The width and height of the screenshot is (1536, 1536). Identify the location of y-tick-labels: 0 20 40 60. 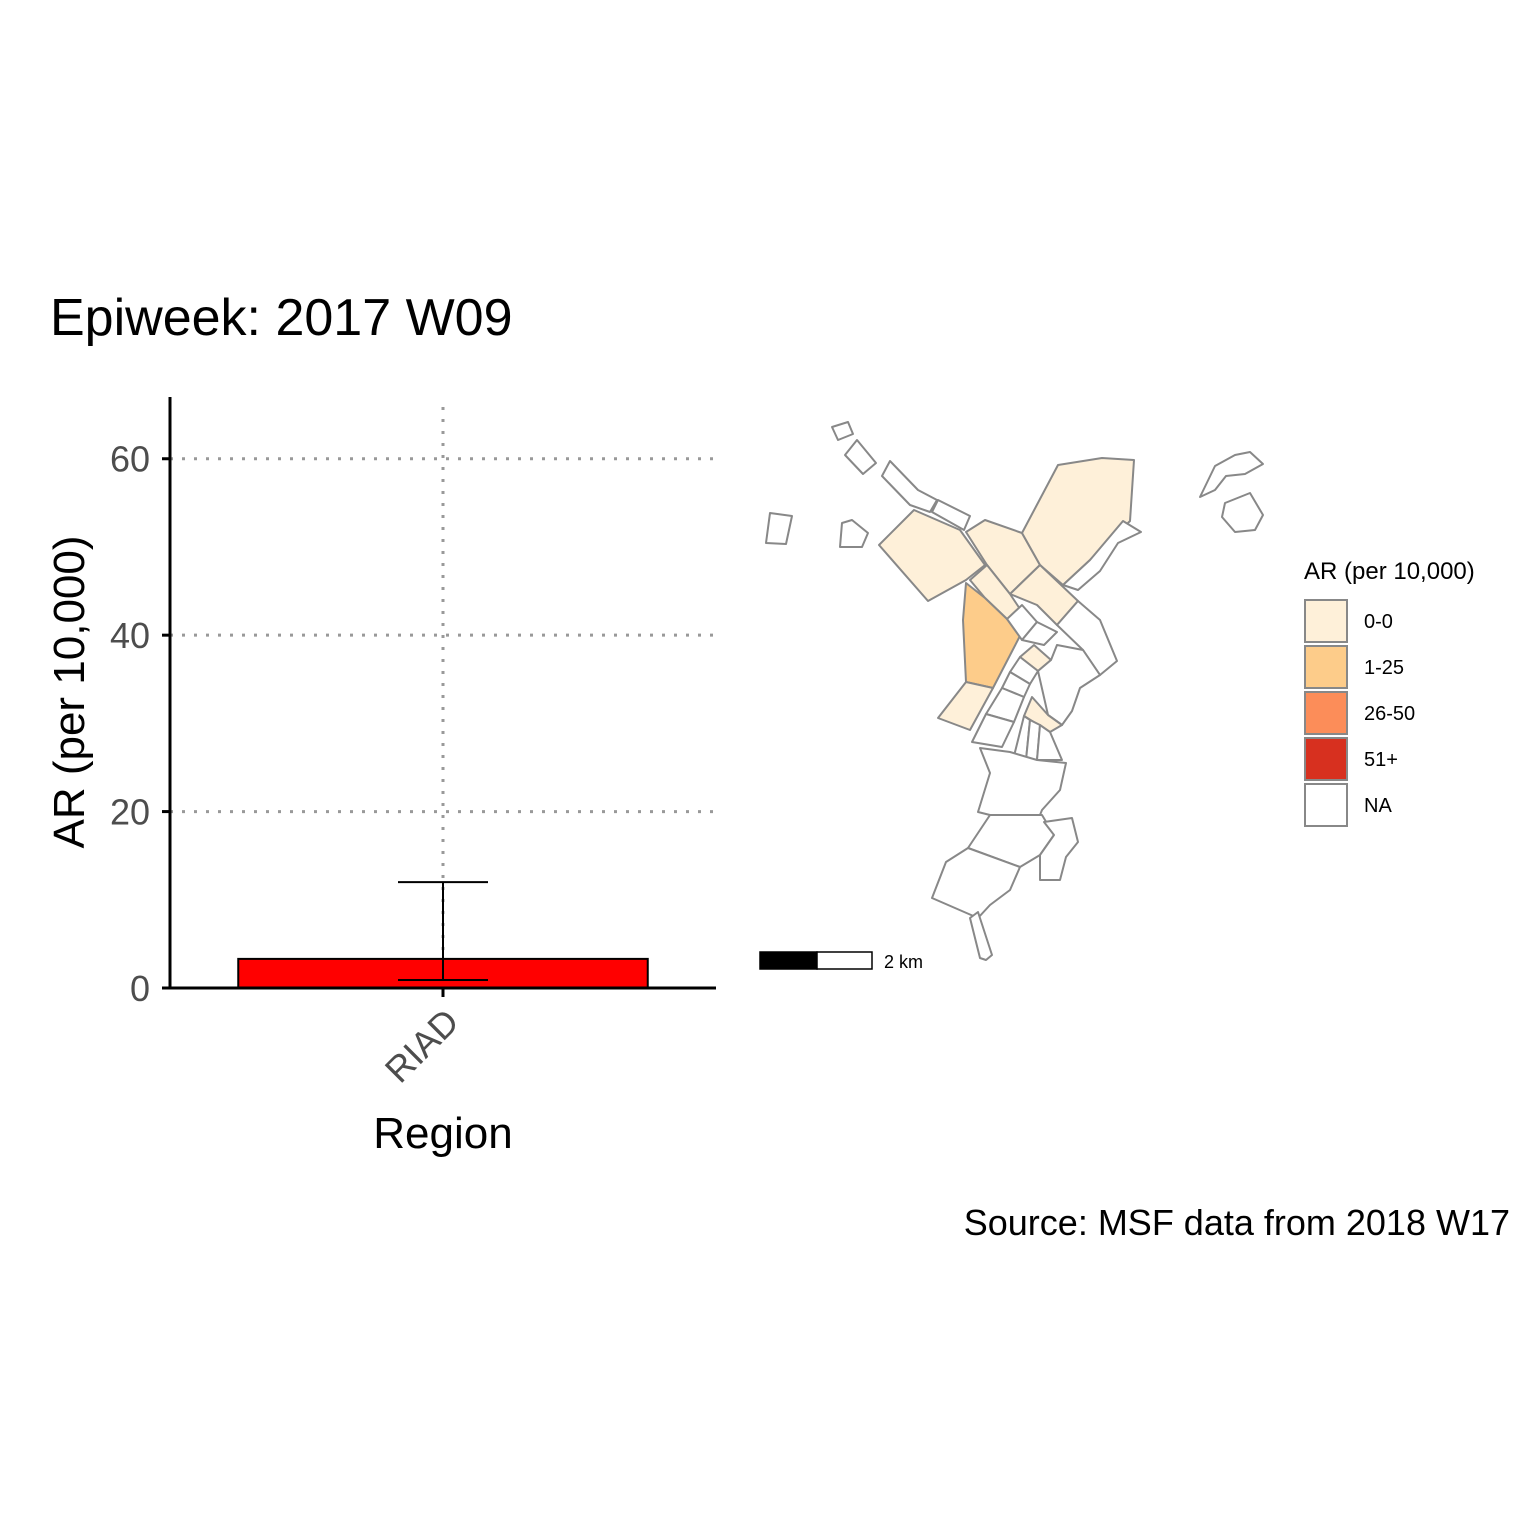
(130, 724).